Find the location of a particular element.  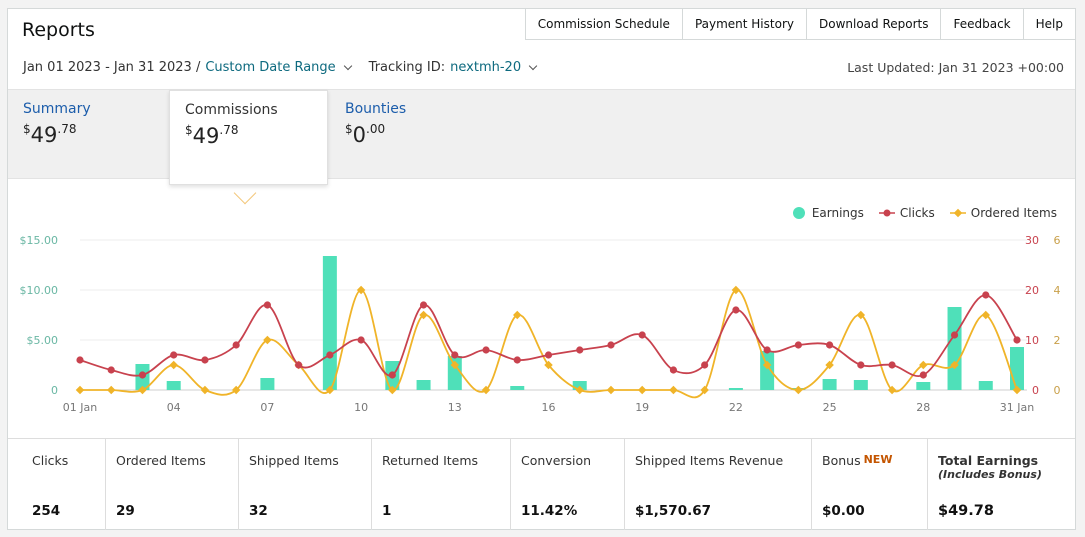

tracking-id-dropdown: nextmh-20 is located at coordinates (486, 67).